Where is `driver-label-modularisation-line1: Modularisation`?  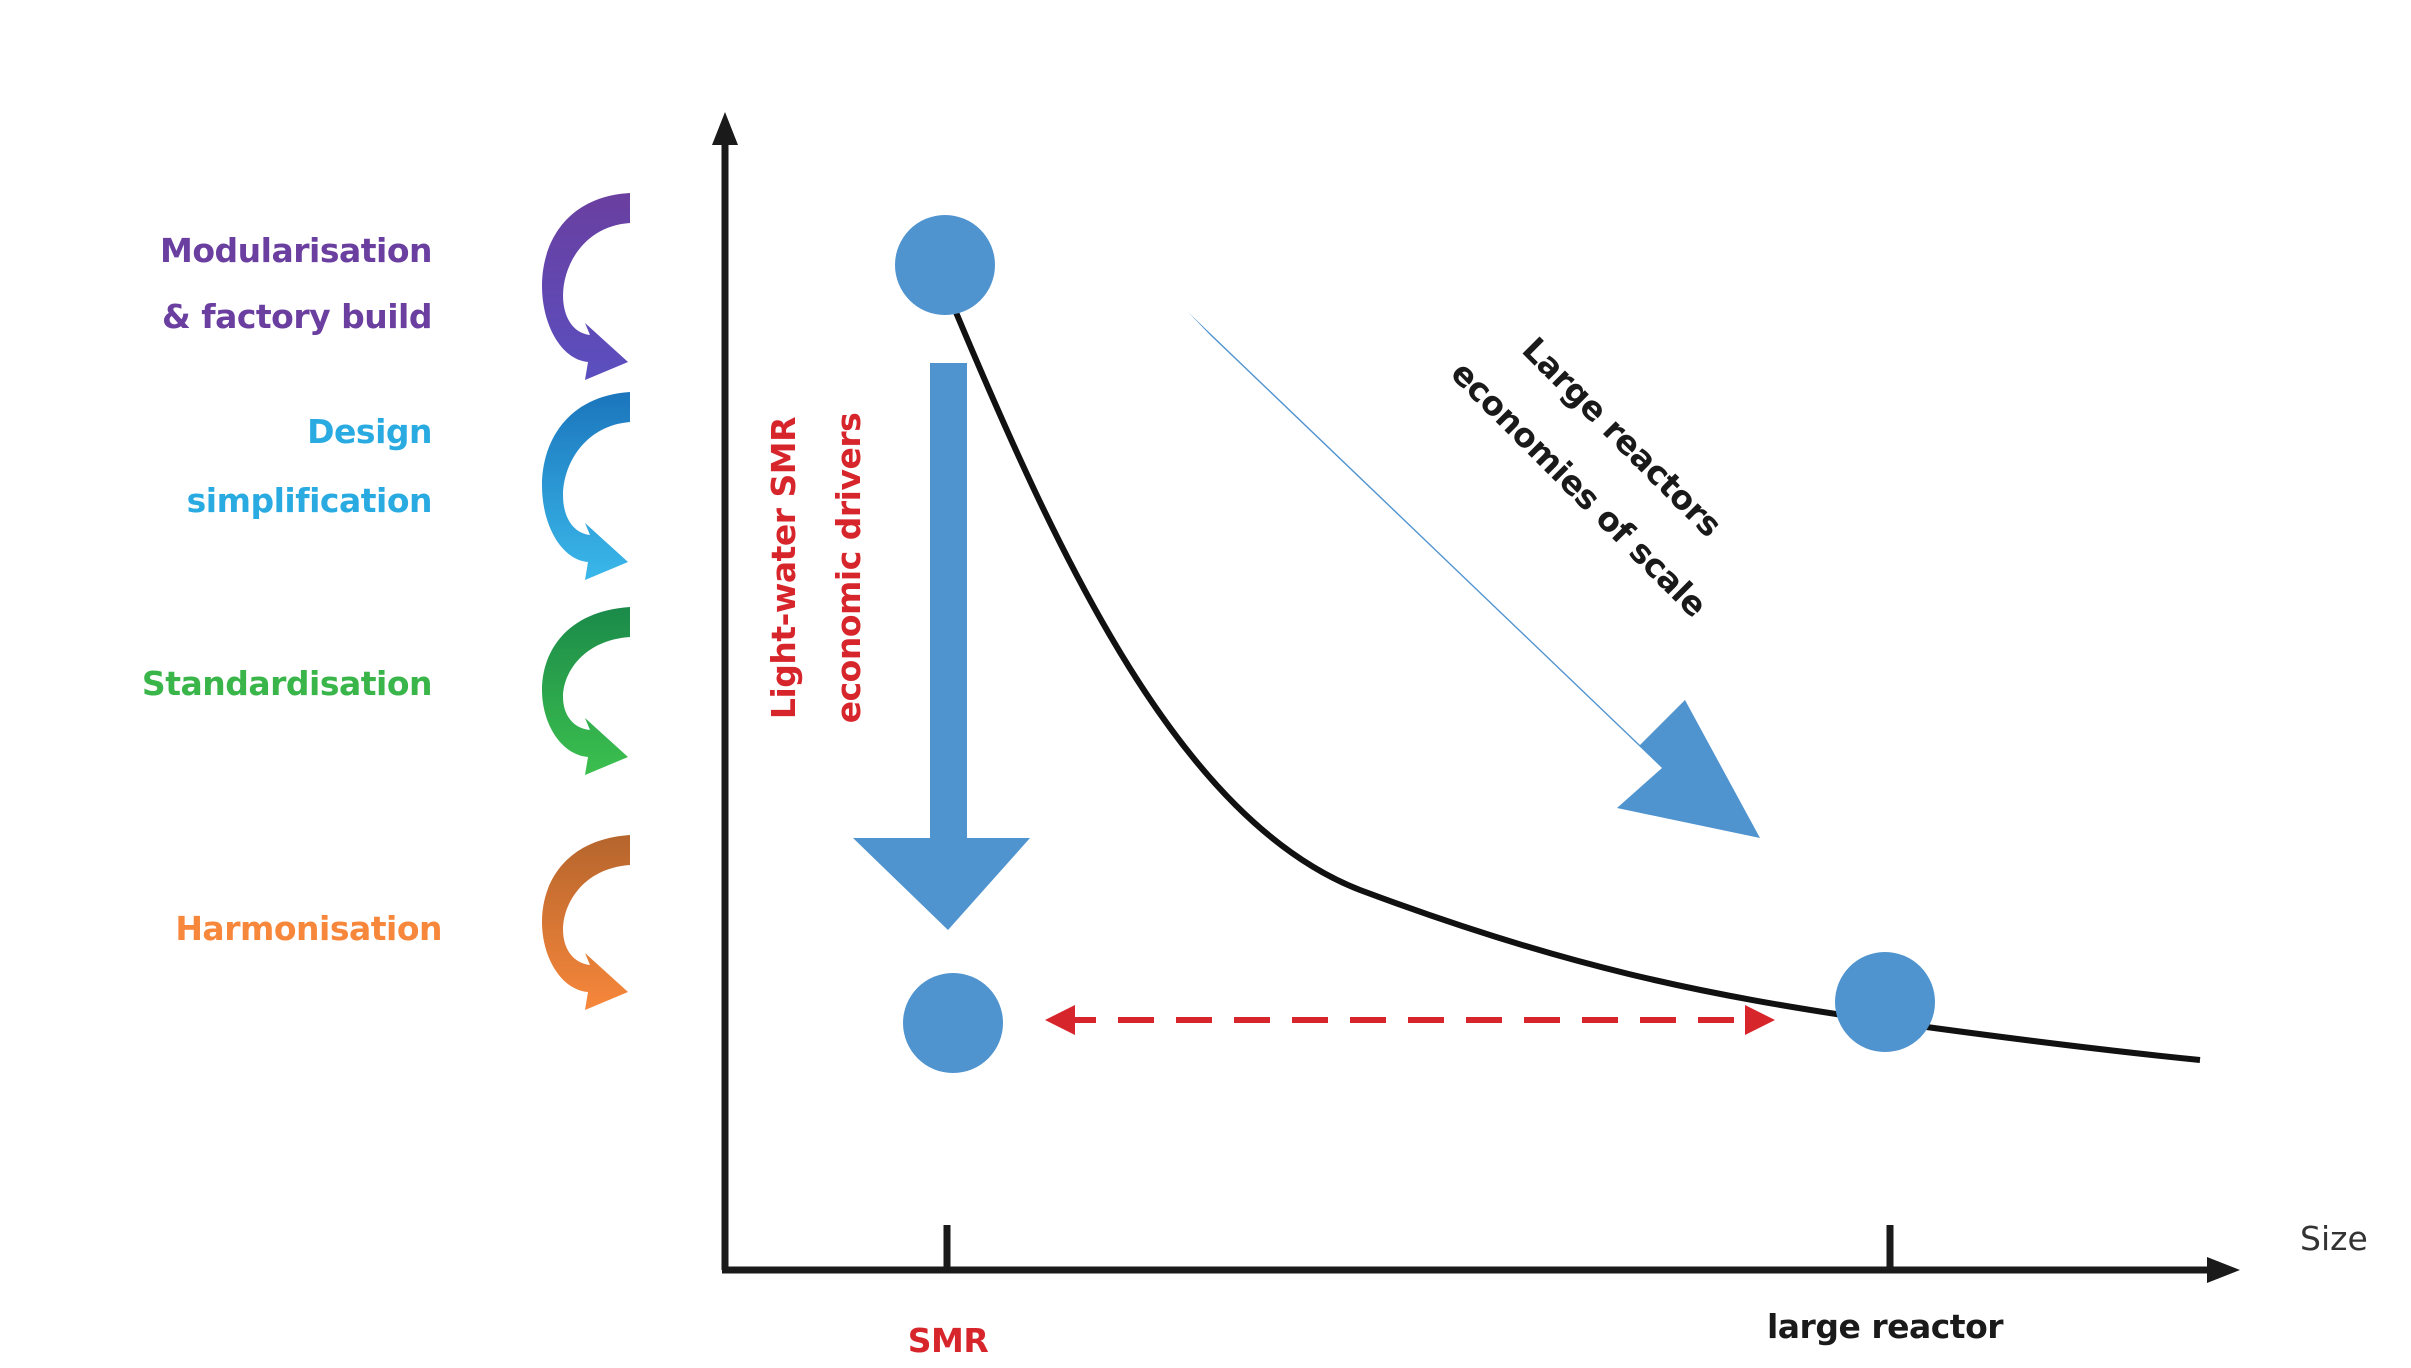 driver-label-modularisation-line1: Modularisation is located at coordinates (296, 250).